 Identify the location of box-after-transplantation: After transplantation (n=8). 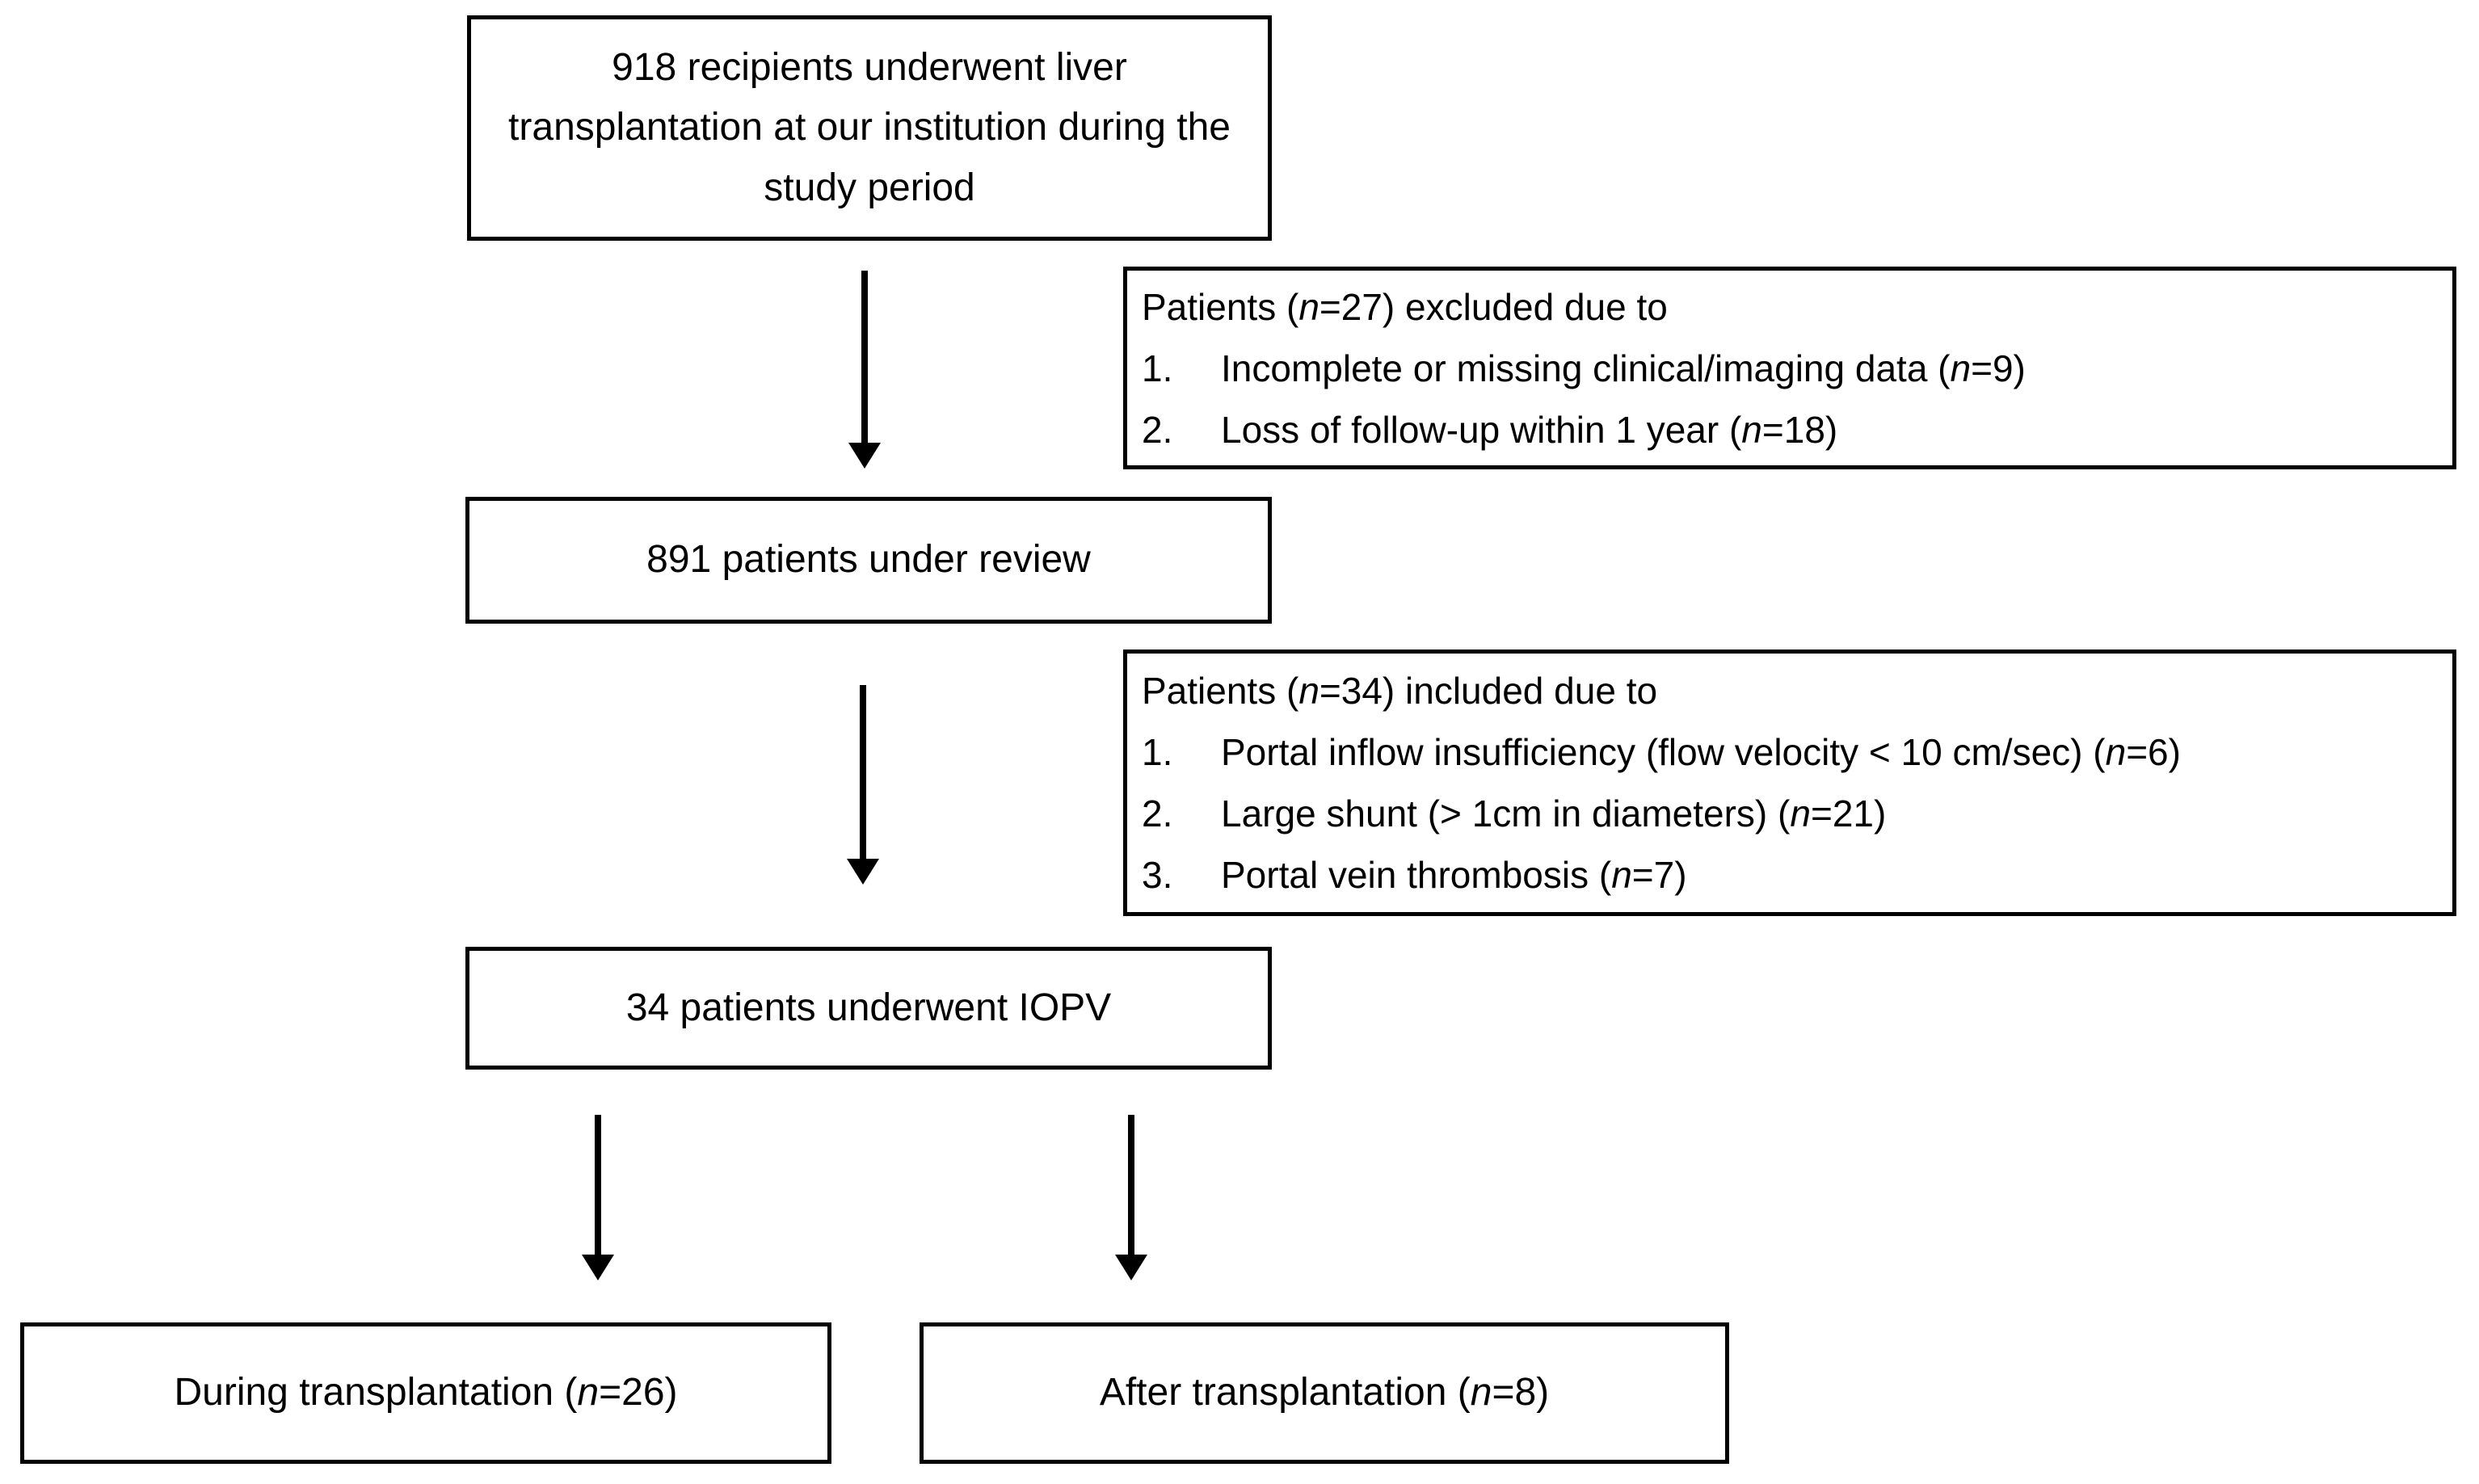
(1324, 1393).